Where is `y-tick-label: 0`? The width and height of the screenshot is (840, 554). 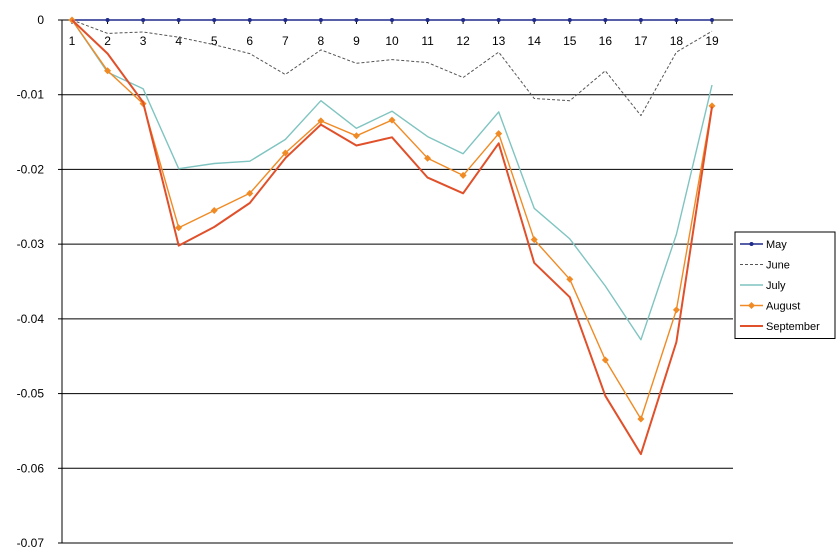
y-tick-label: 0 is located at coordinates (40, 20).